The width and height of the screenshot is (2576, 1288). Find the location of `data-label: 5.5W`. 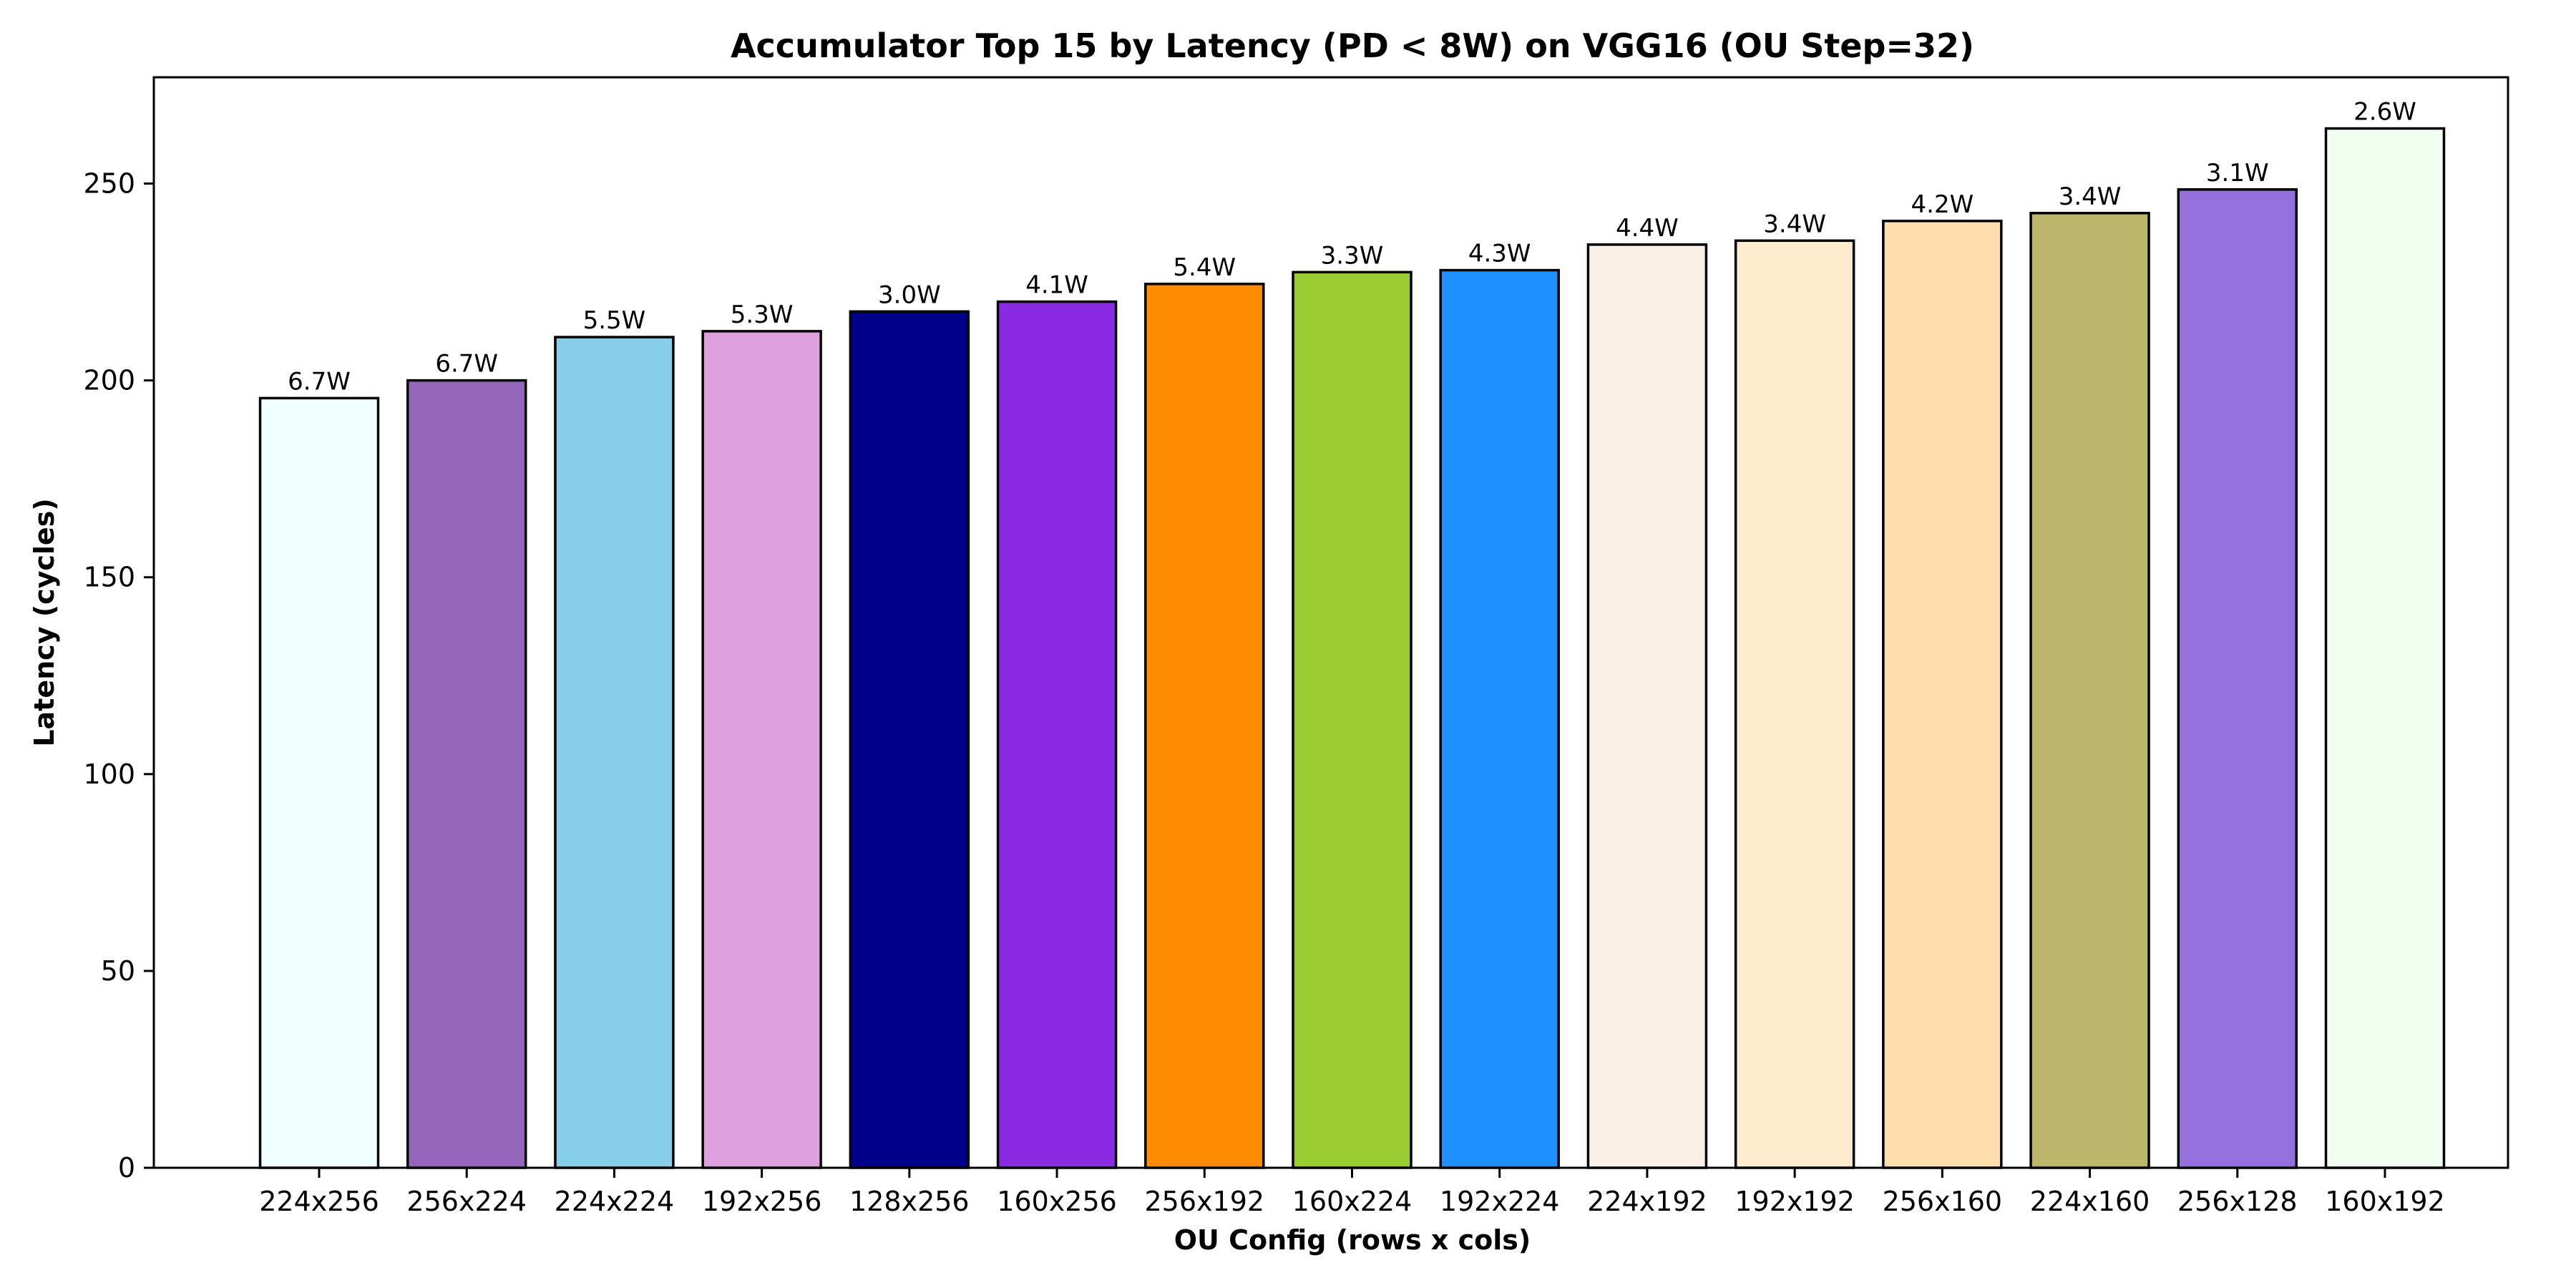

data-label: 5.5W is located at coordinates (614, 320).